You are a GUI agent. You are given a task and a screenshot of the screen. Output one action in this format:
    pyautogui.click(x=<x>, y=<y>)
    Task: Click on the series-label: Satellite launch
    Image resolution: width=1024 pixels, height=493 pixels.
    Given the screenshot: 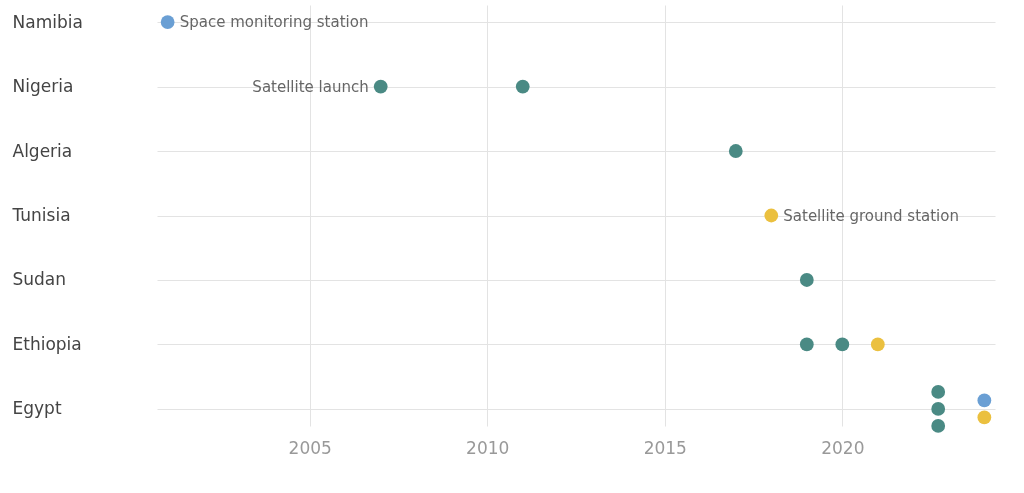 What is the action you would take?
    pyautogui.click(x=310, y=86)
    